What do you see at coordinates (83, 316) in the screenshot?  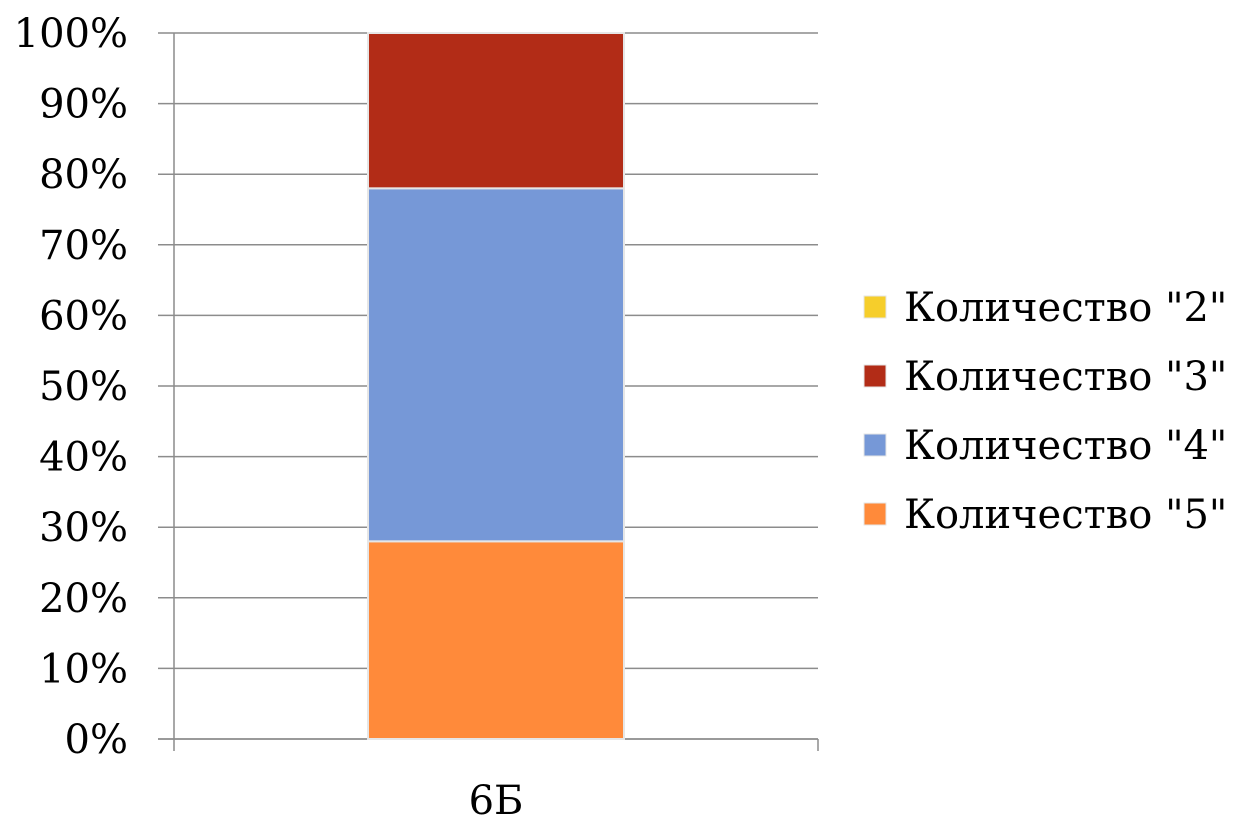 I see `y-tick-label: 60%` at bounding box center [83, 316].